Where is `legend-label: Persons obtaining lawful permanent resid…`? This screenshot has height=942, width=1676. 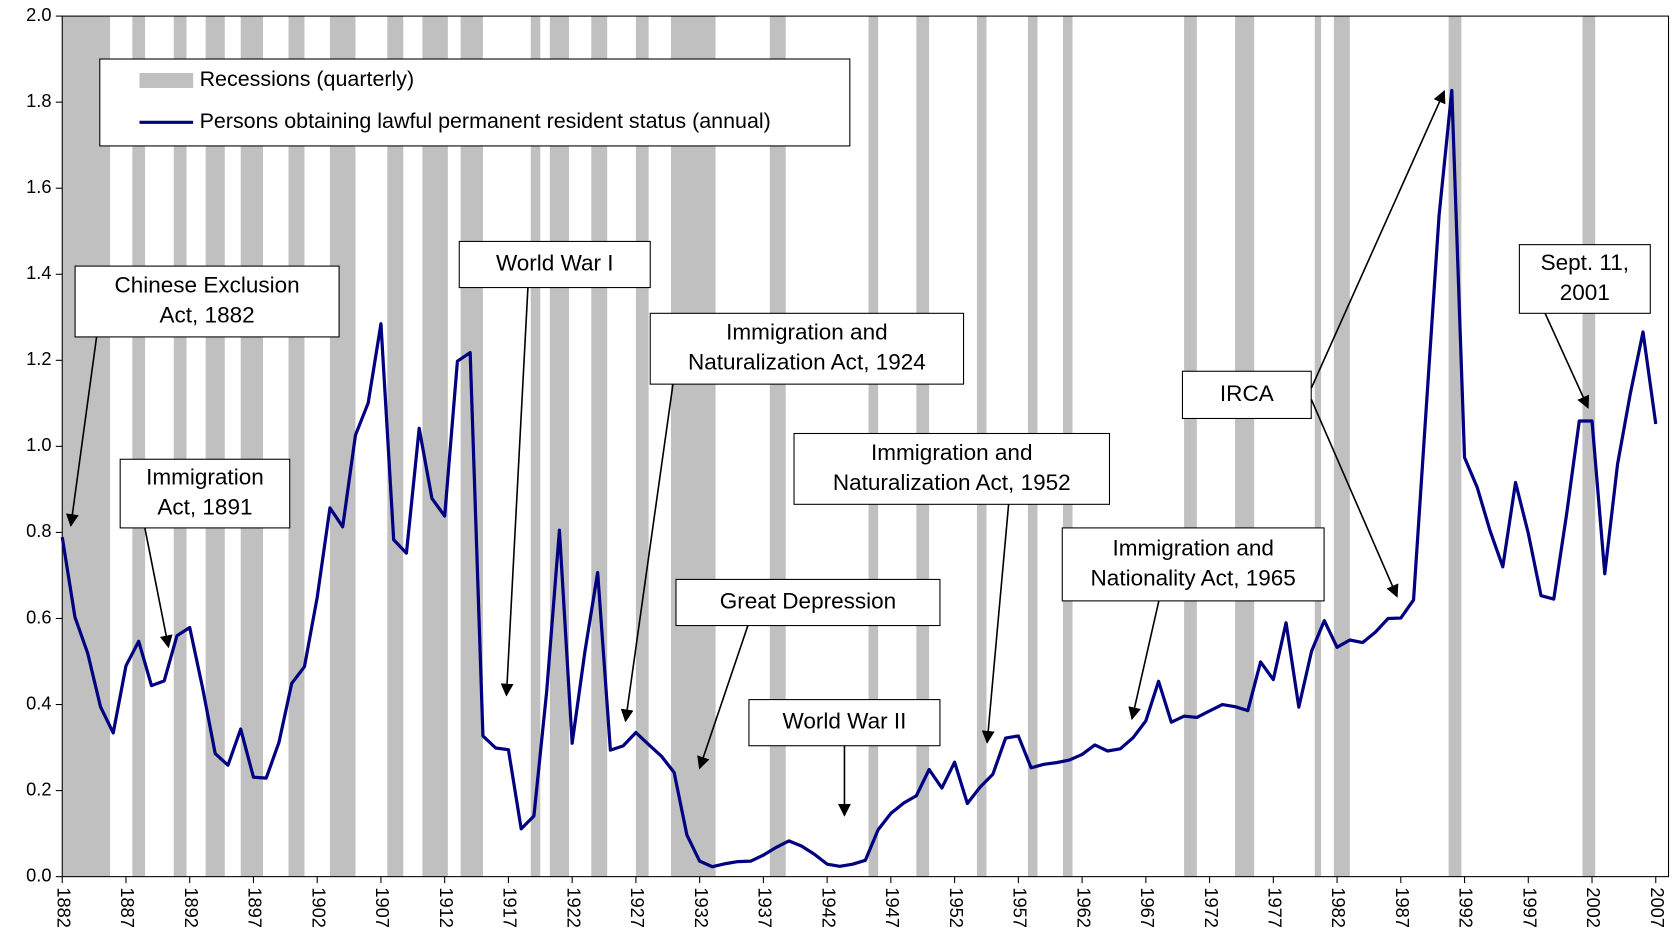
legend-label: Persons obtaining lawful permanent resid… is located at coordinates (485, 121).